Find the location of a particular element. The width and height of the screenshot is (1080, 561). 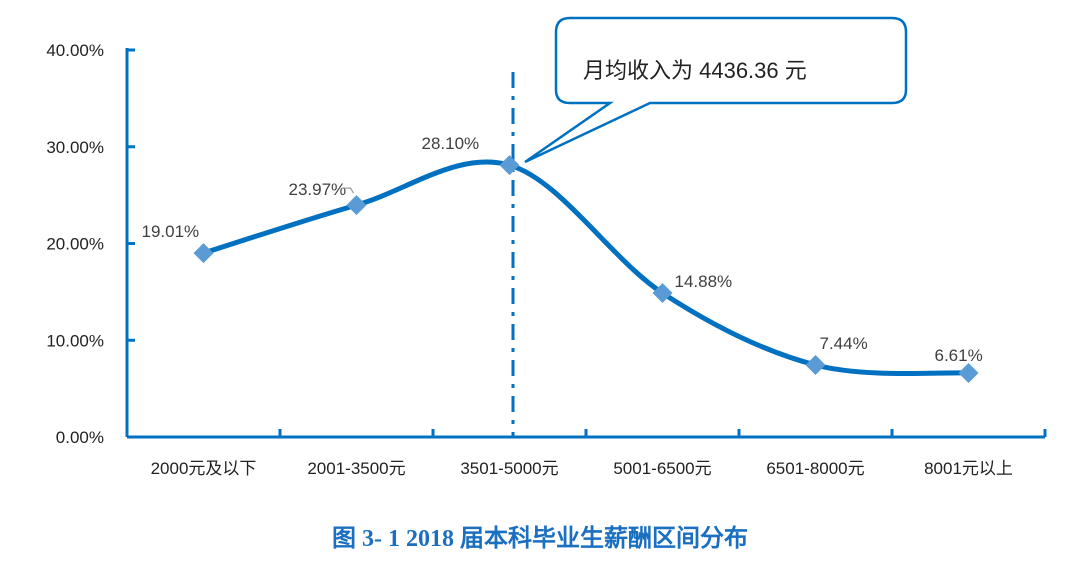

callout-text: 月均收入为 4436.36 元 is located at coordinates (695, 70).